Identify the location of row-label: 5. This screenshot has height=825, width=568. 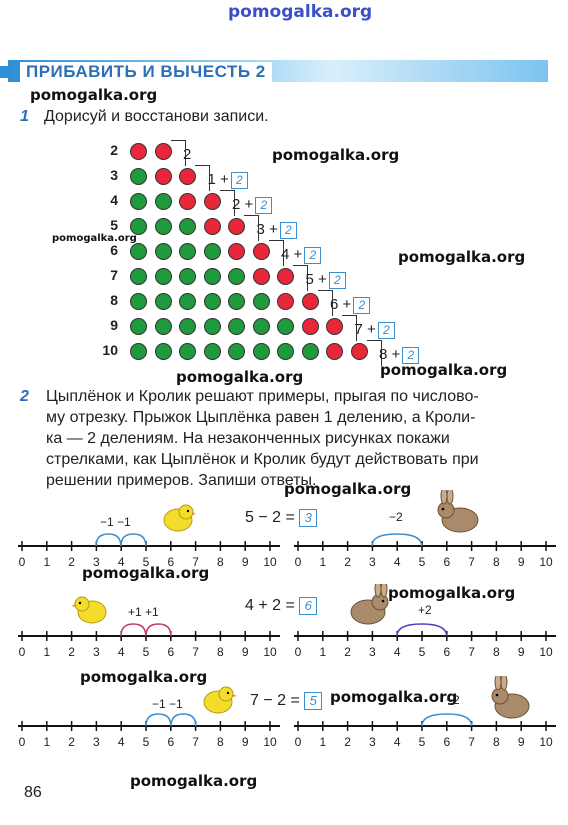
(114, 225).